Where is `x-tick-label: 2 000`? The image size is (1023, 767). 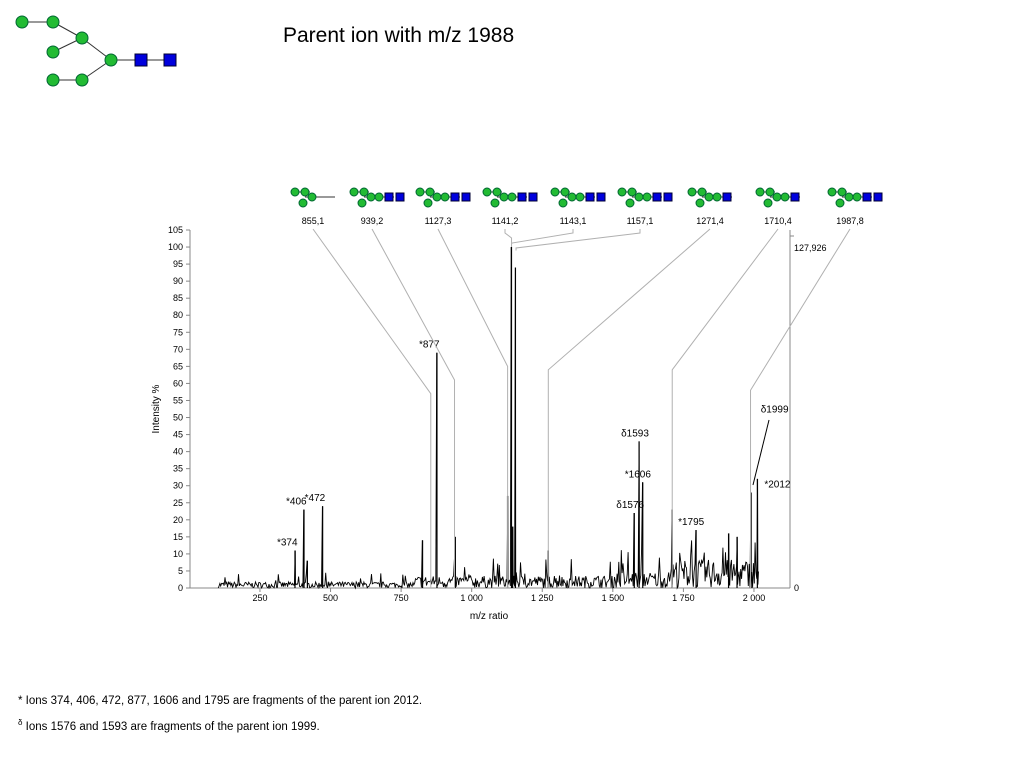
x-tick-label: 2 000 is located at coordinates (754, 598).